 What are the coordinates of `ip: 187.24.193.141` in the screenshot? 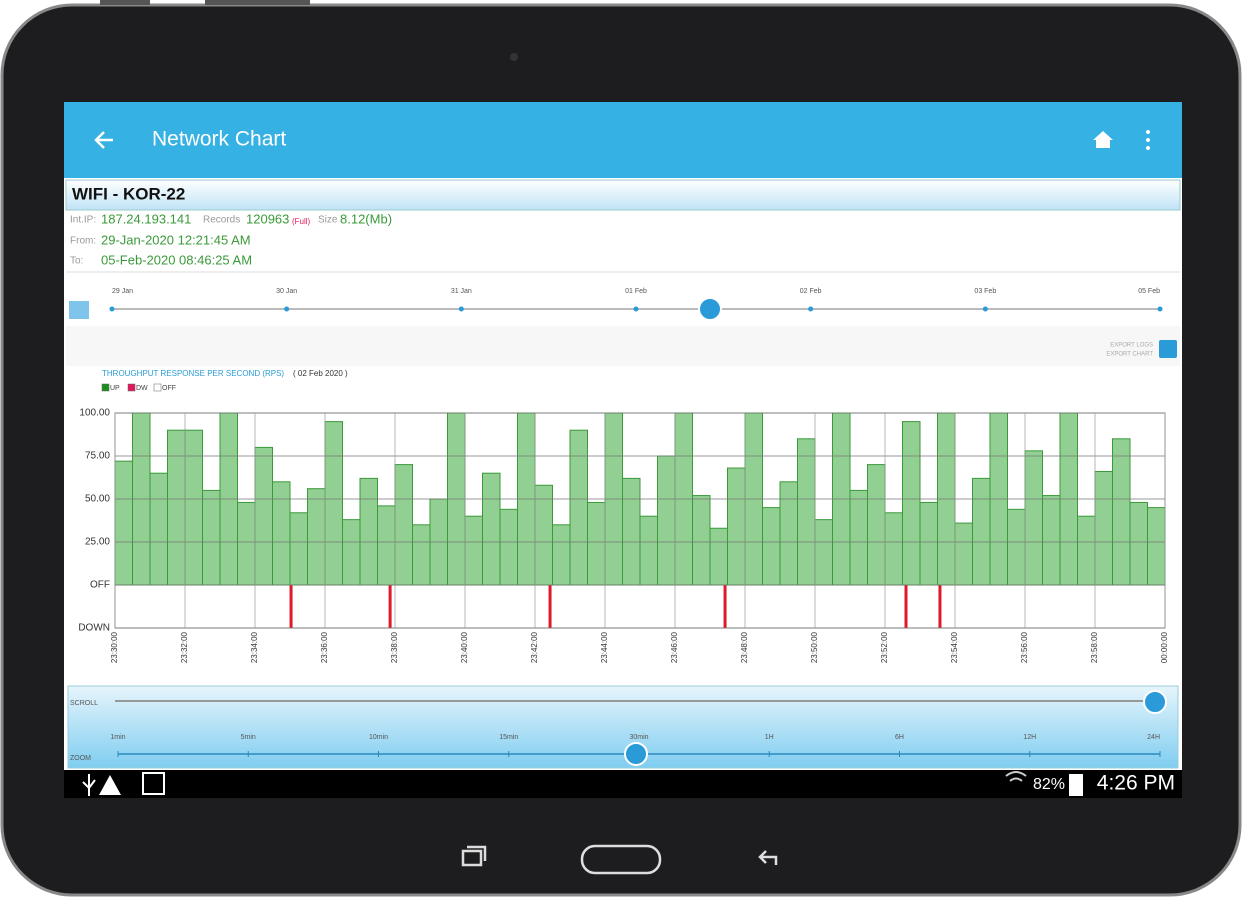 It's located at (146, 218).